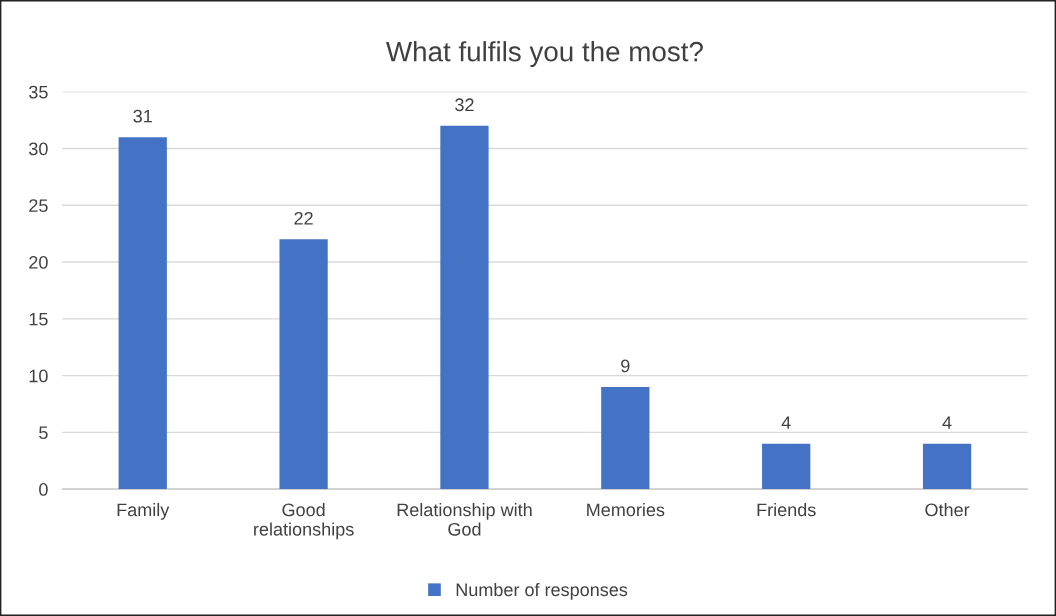 The width and height of the screenshot is (1056, 616). I want to click on y-tick-label: 30, so click(38, 149).